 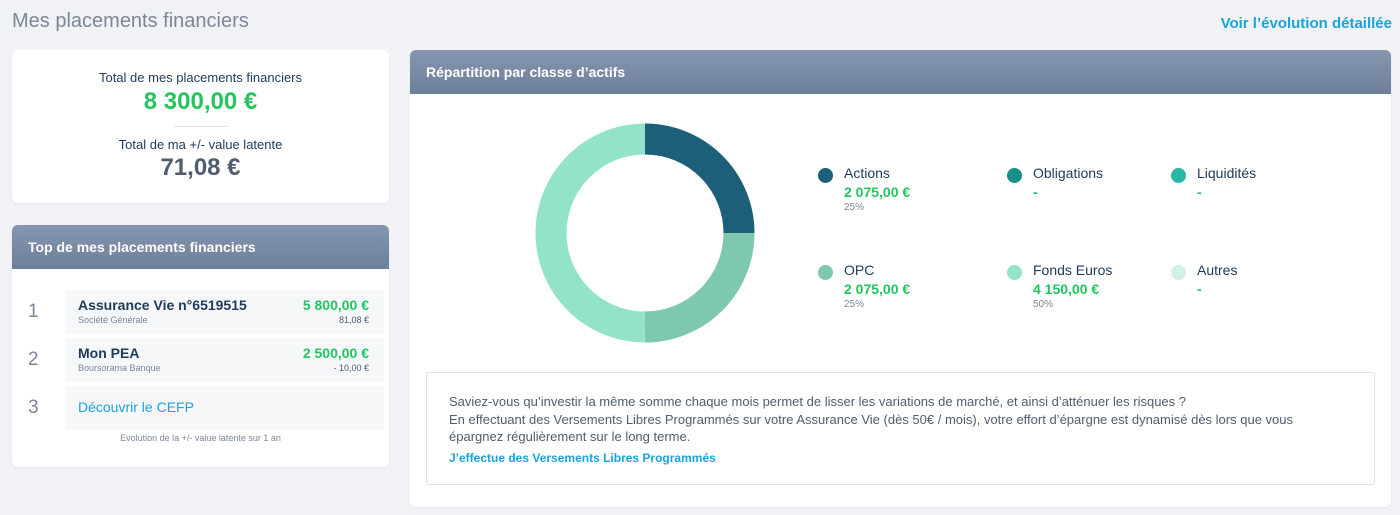 I want to click on top-item-3: 3 Découvrir le CEFP, so click(x=203, y=408).